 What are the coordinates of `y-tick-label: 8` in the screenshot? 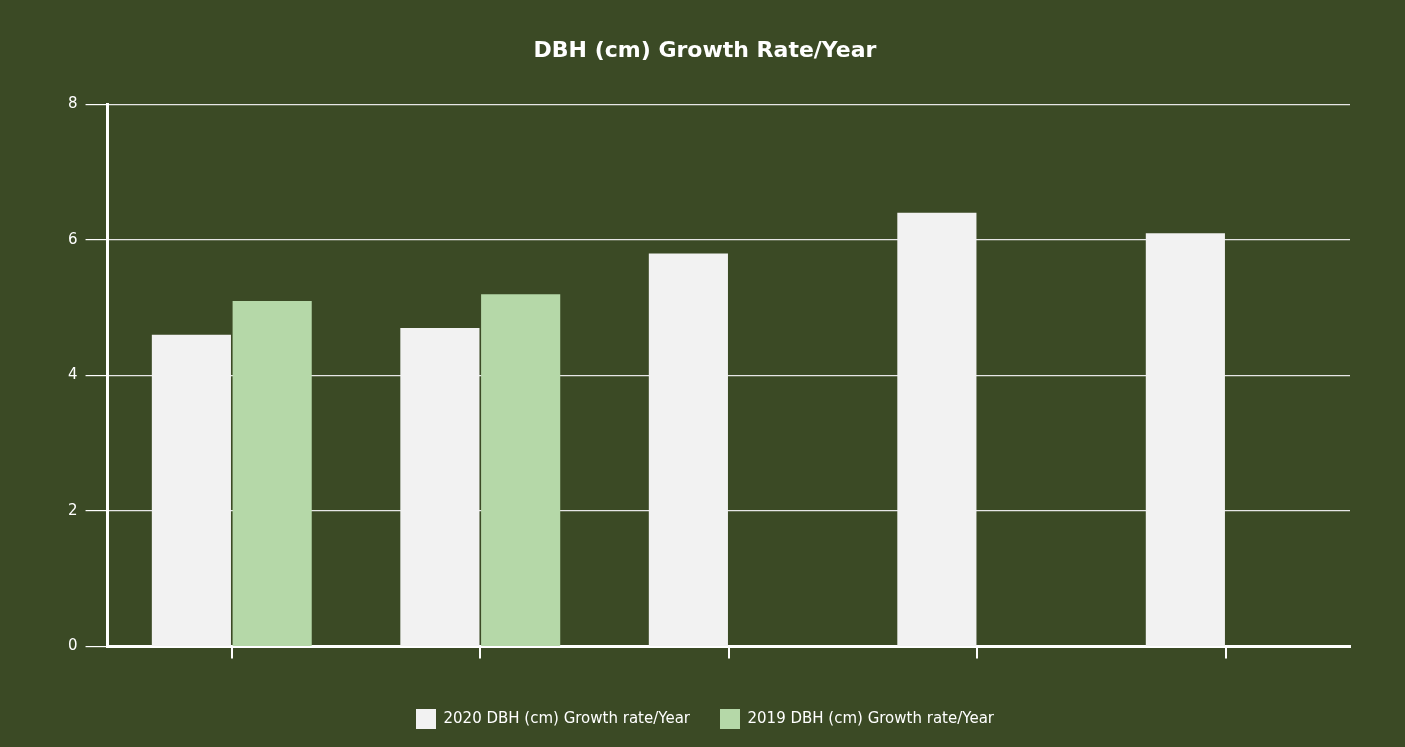 It's located at (73, 103).